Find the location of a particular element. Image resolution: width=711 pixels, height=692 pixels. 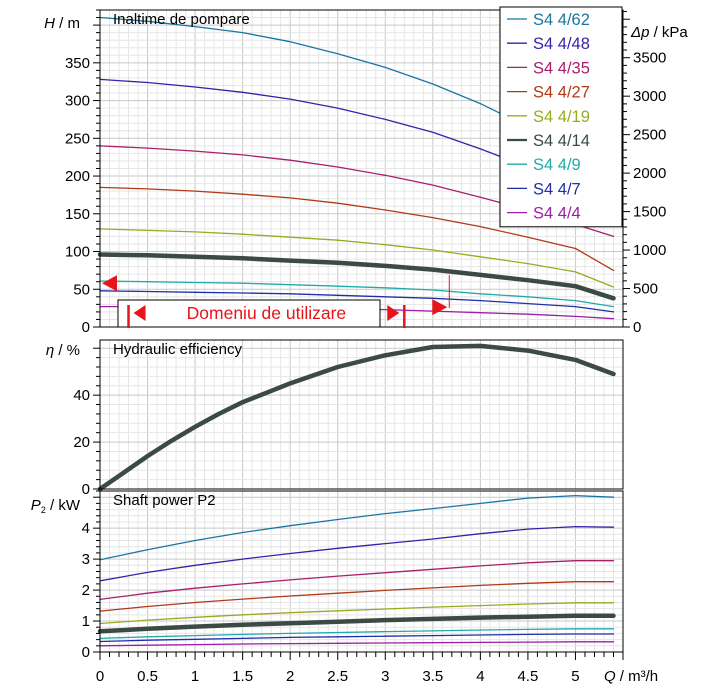

x-tick-label: 4 is located at coordinates (480, 676).